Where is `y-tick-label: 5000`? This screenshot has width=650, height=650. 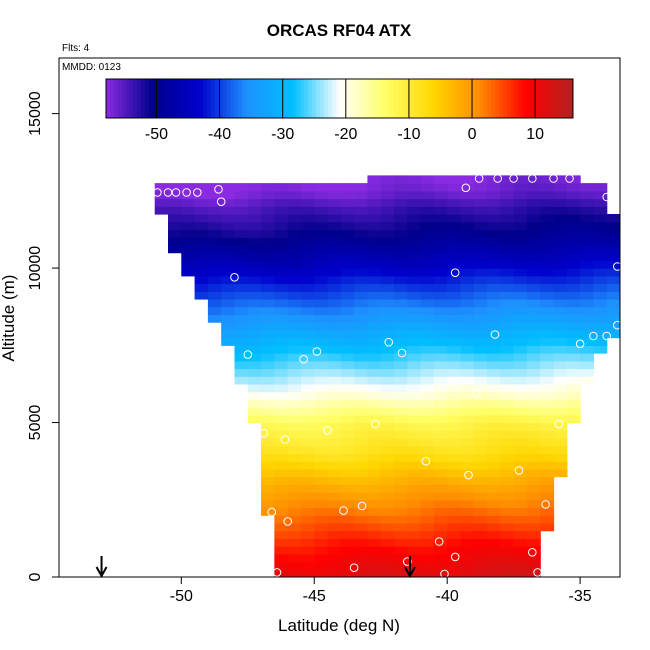
y-tick-label: 5000 is located at coordinates (35, 423).